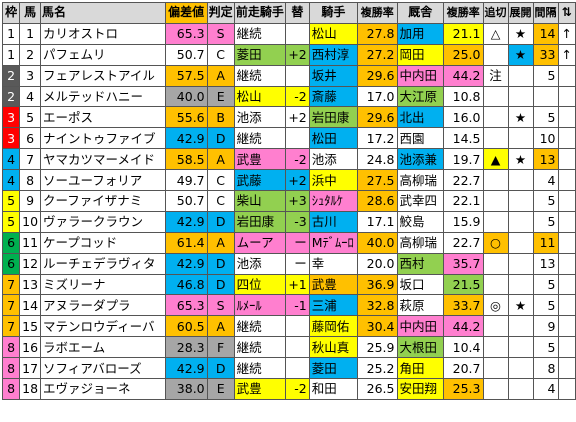 Image resolution: width=576 pixels, height=422 pixels. Describe the element at coordinates (103, 326) in the screenshot. I see `horse-name-cell: マテンロウディーバ` at that location.